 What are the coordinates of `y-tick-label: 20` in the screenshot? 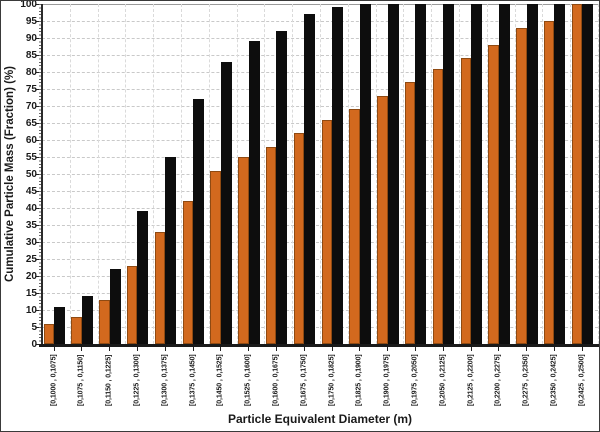 It's located at (31, 276).